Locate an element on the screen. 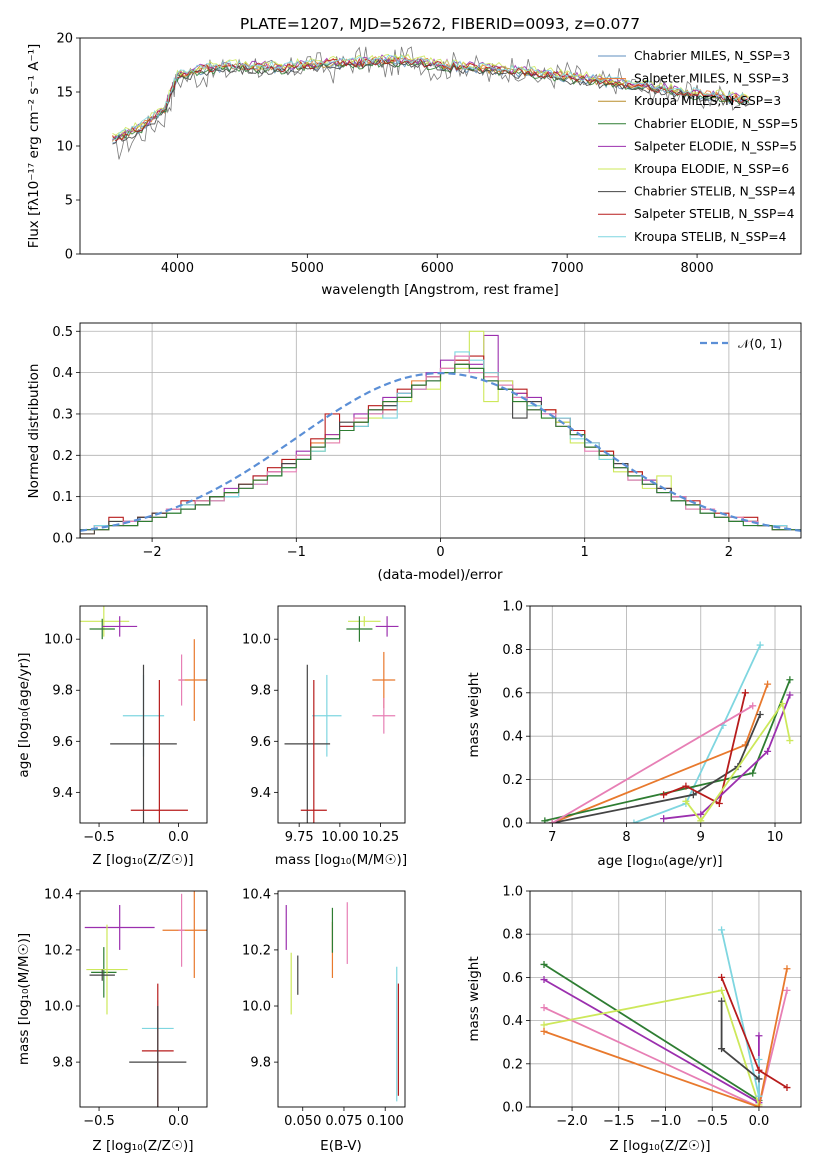 This screenshot has width=819, height=1170. spectrum-xlabel: wavelength [Angstrom, rest frame] is located at coordinates (440, 290).